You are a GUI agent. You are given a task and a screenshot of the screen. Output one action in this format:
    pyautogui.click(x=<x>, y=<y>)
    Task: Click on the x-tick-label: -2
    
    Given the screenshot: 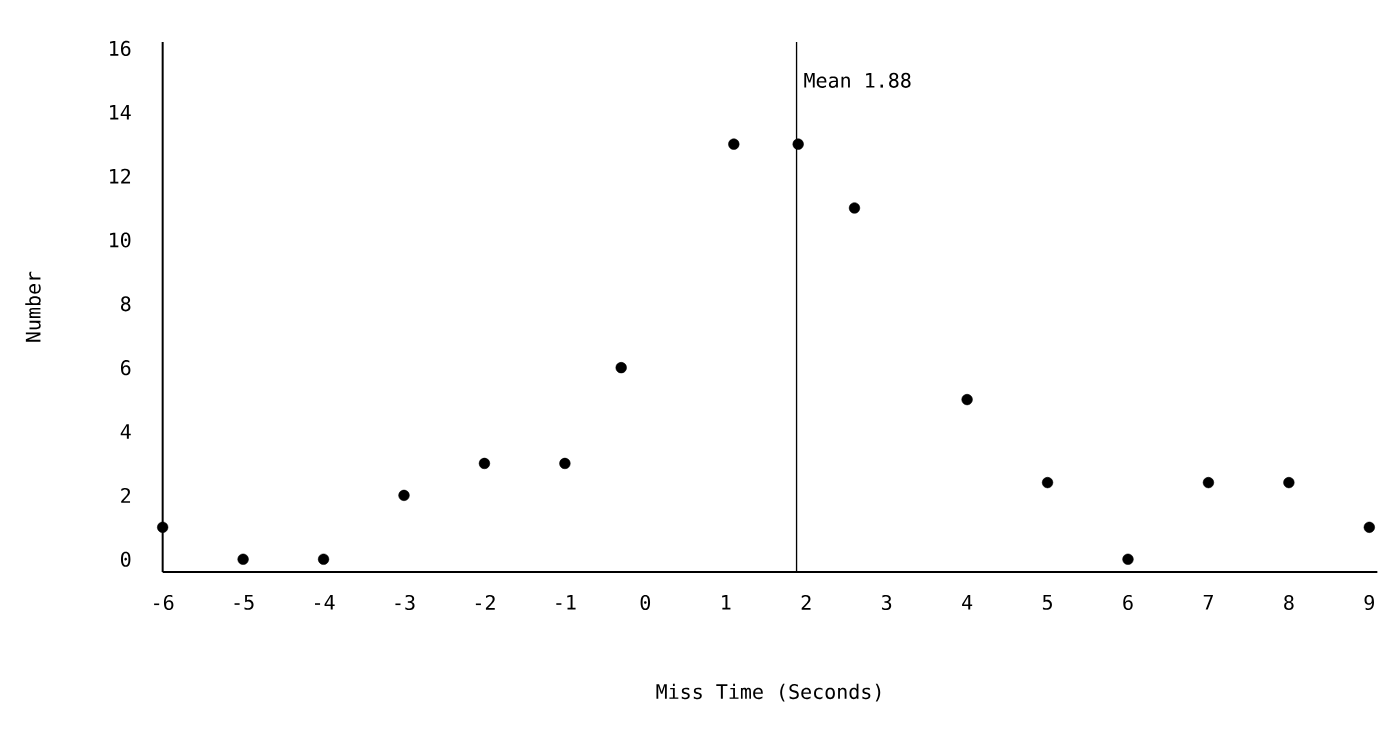 What is the action you would take?
    pyautogui.click(x=485, y=602)
    